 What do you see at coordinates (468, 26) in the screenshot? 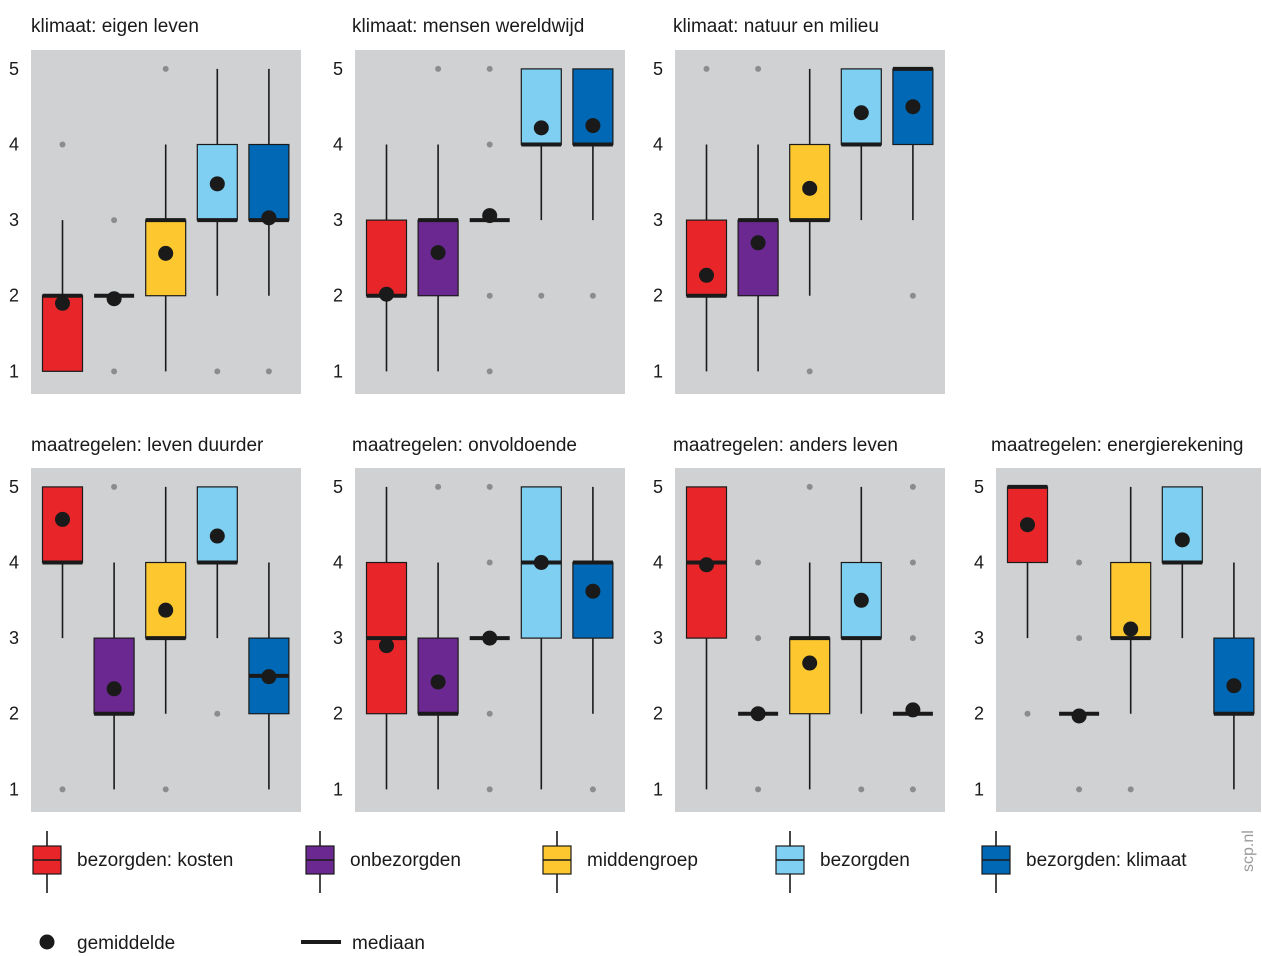
I see `panel-title: klimaat: mensen wereldwijd` at bounding box center [468, 26].